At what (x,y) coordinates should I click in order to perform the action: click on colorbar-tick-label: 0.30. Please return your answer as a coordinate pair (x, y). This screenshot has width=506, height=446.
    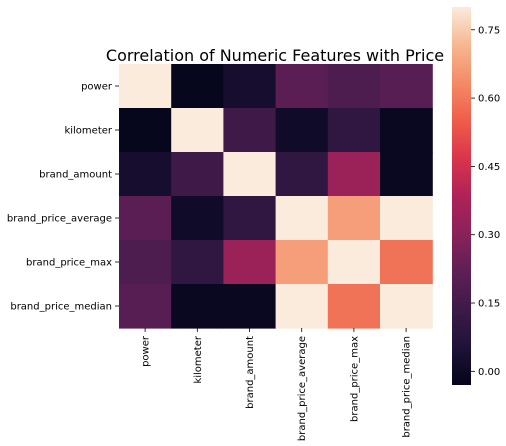
    Looking at the image, I should click on (489, 235).